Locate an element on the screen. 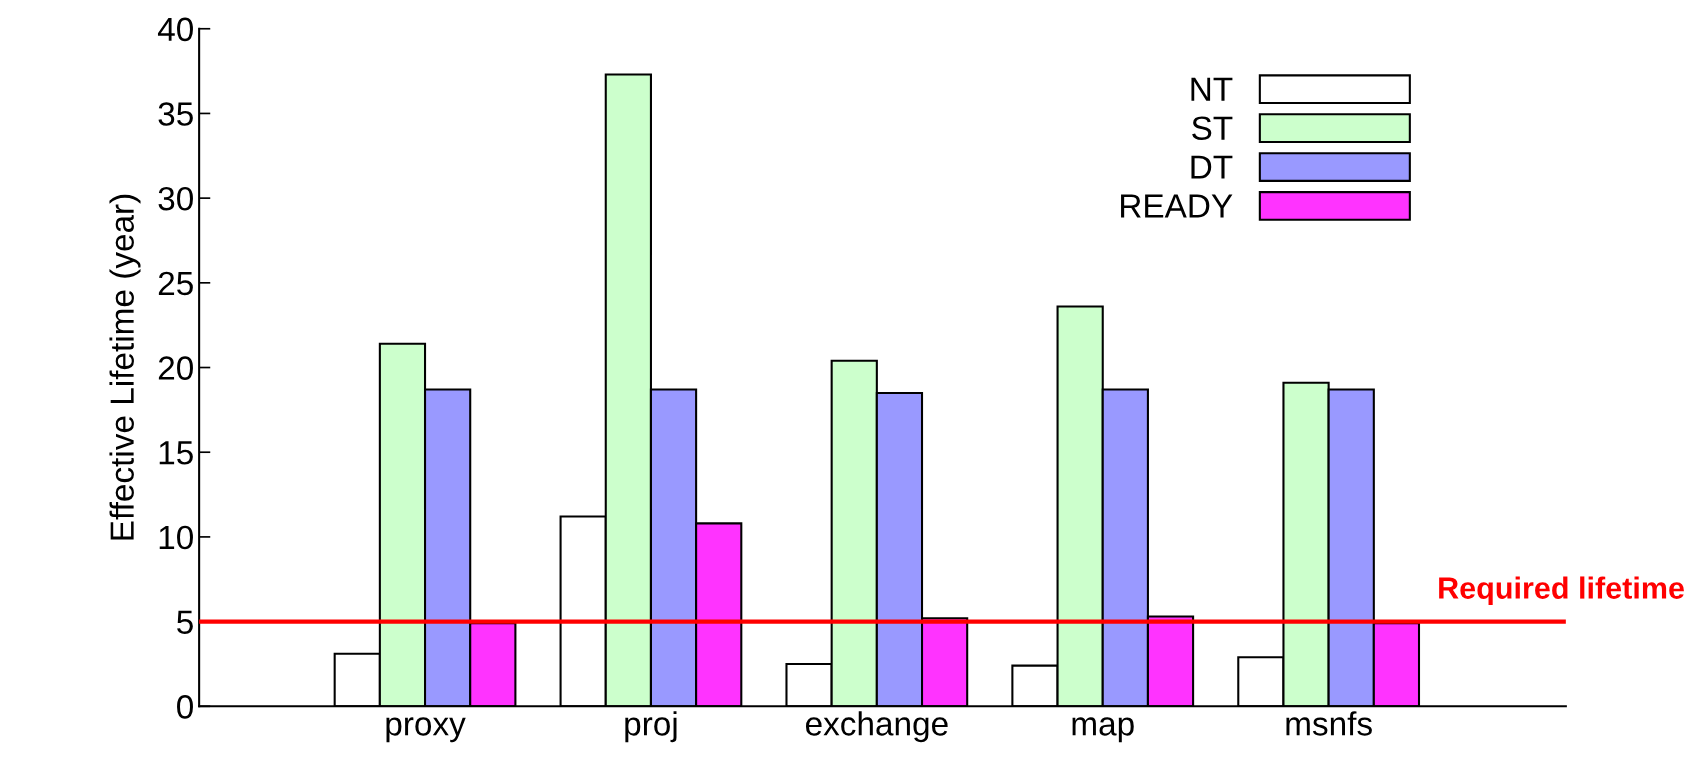 Image resolution: width=1702 pixels, height=777 pixels. y-tick-label: 5 is located at coordinates (185, 622).